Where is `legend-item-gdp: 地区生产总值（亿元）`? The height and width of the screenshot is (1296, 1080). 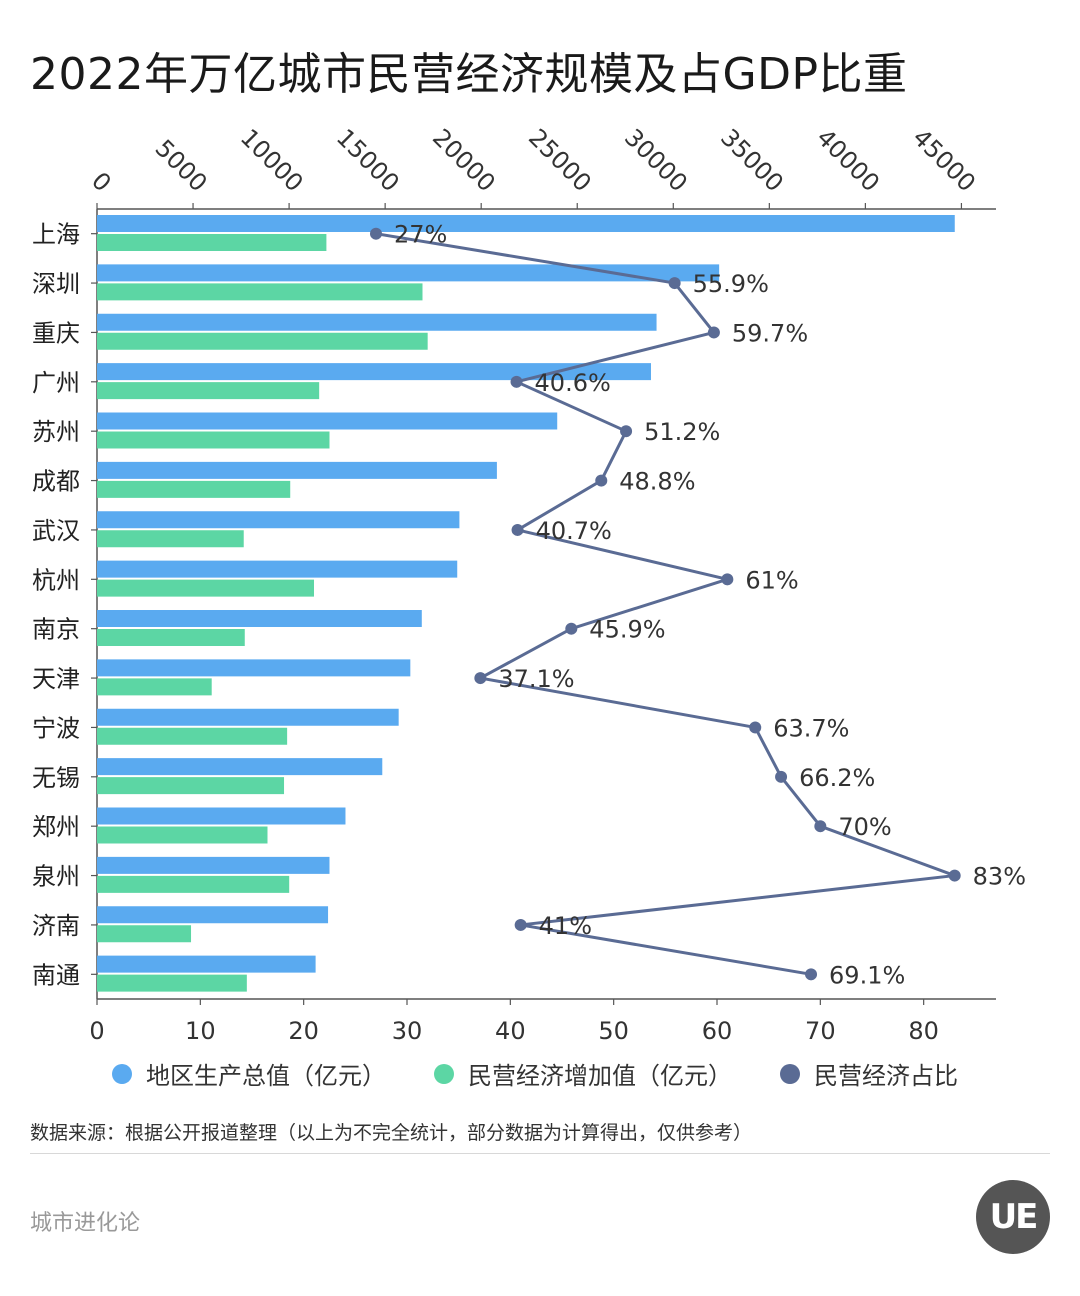
legend-item-gdp: 地区生产总值（亿元） is located at coordinates (249, 1073).